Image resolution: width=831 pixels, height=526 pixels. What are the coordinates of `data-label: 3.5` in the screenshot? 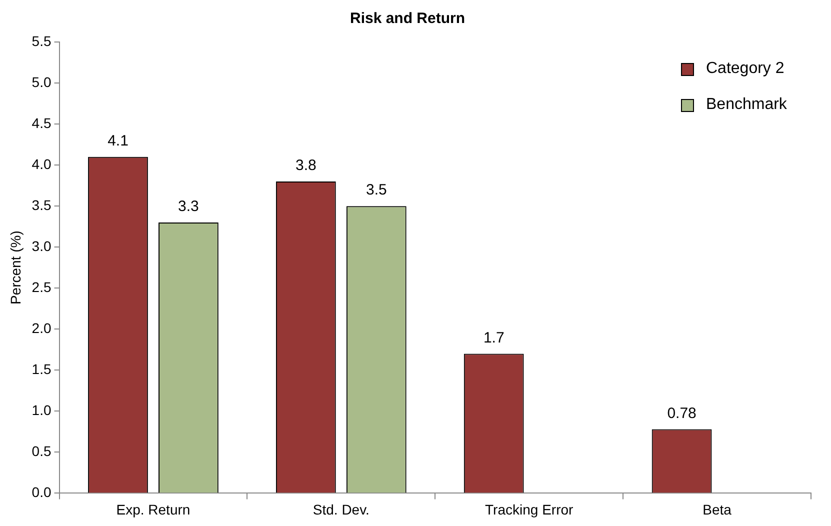 It's located at (376, 190).